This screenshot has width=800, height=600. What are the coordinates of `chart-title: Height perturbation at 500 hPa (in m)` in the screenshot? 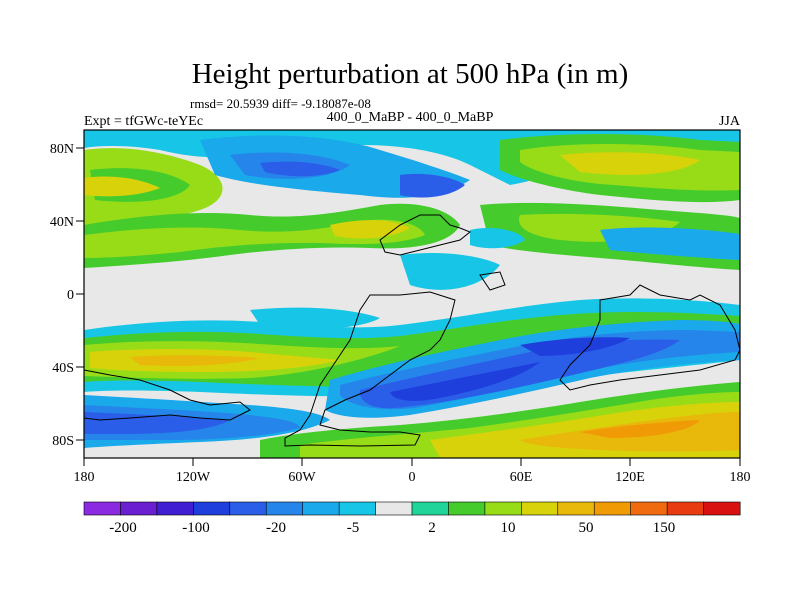 It's located at (410, 74).